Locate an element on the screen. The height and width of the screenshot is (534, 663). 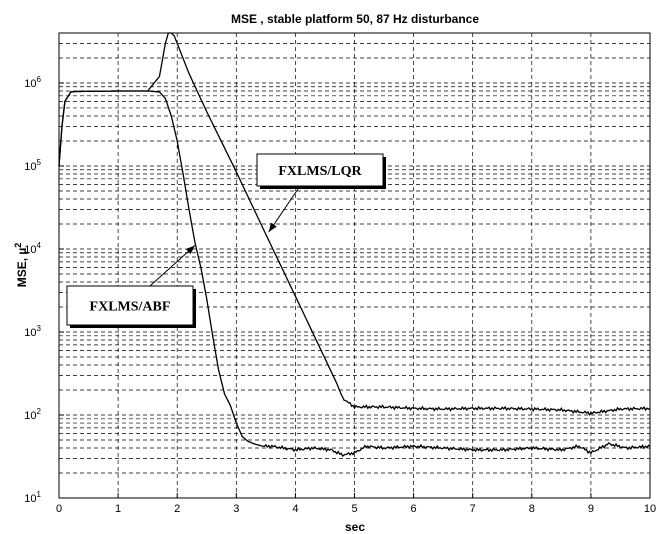
y-axis-label-text: MSE, µ is located at coordinates (22, 268).